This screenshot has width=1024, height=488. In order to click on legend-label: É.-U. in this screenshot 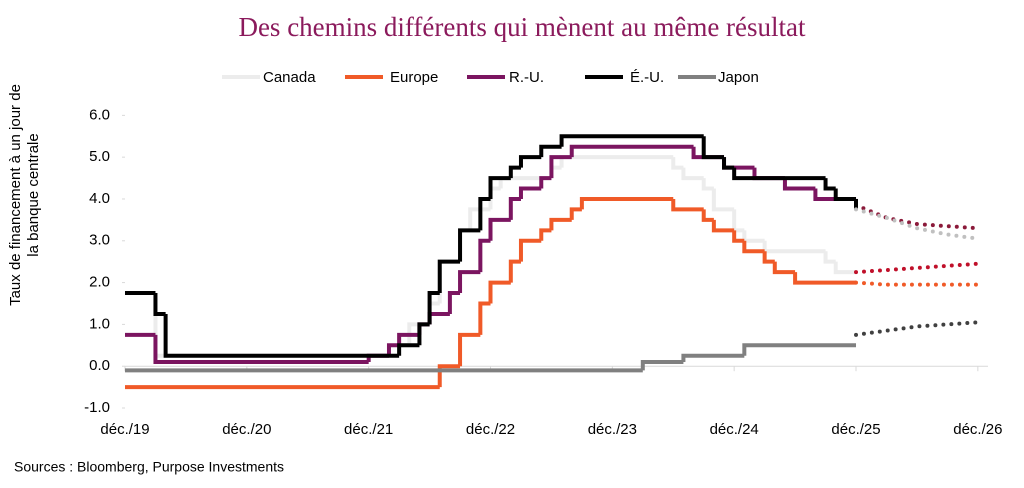, I will do `click(647, 77)`.